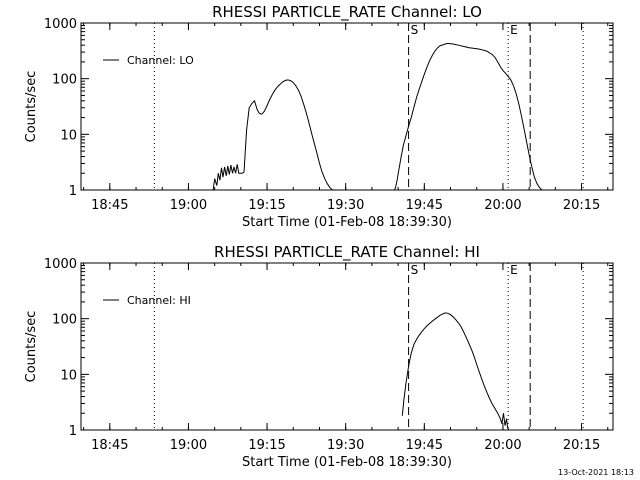  What do you see at coordinates (347, 12) in the screenshot?
I see `chart-title: RHESSI PARTICLE_RATE Channel: LO` at bounding box center [347, 12].